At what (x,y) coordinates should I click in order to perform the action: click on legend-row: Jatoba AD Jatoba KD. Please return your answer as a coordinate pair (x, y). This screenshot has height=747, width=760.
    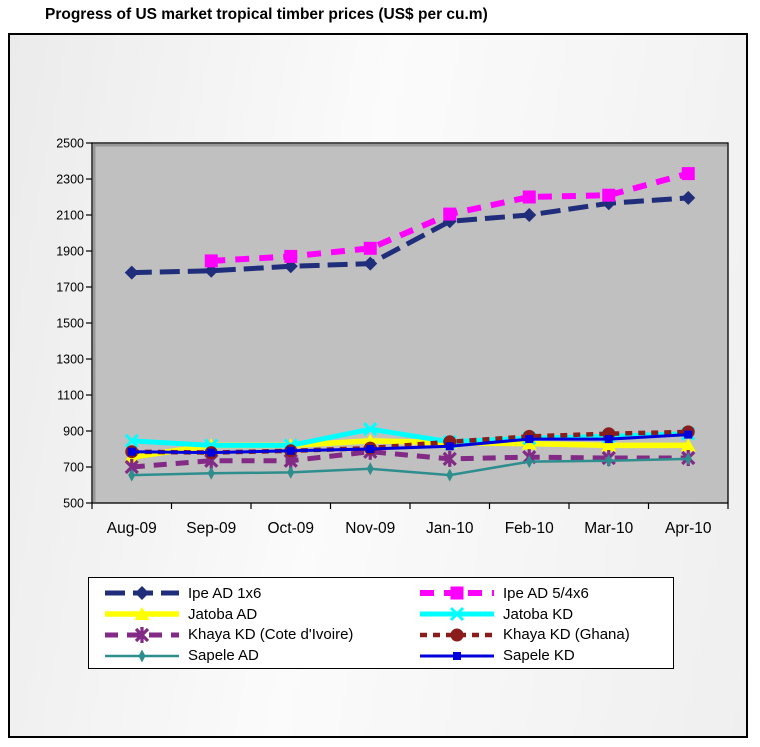
    Looking at the image, I should click on (381, 614).